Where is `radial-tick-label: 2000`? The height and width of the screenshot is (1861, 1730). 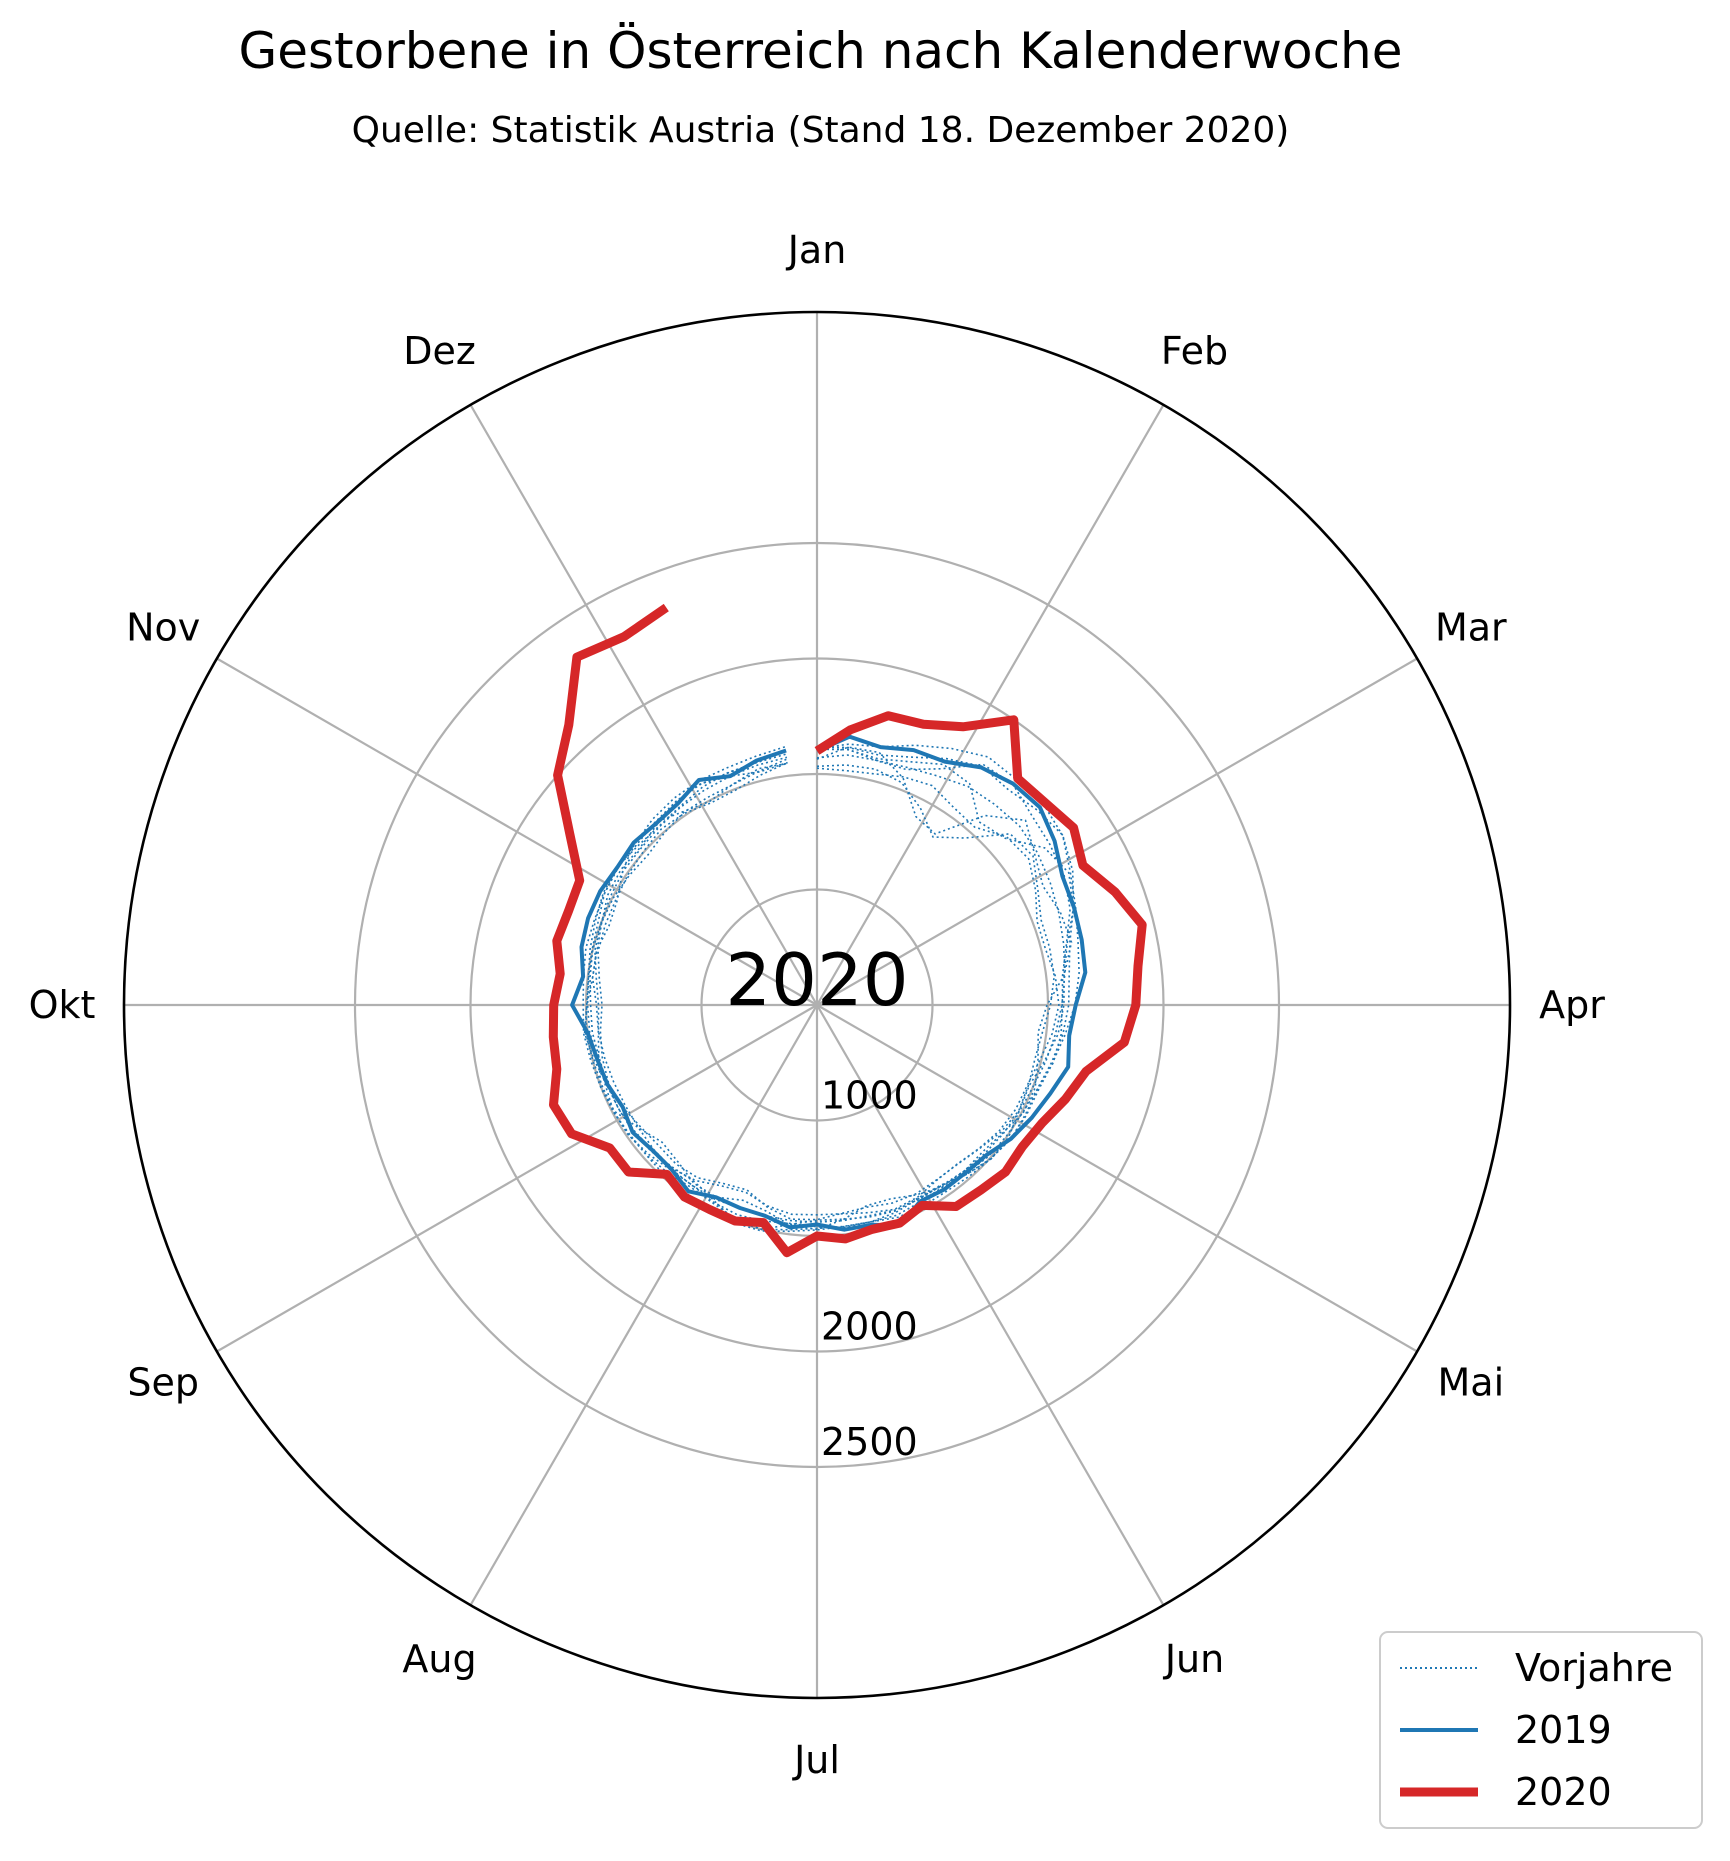 radial-tick-label: 2000 is located at coordinates (869, 1327).